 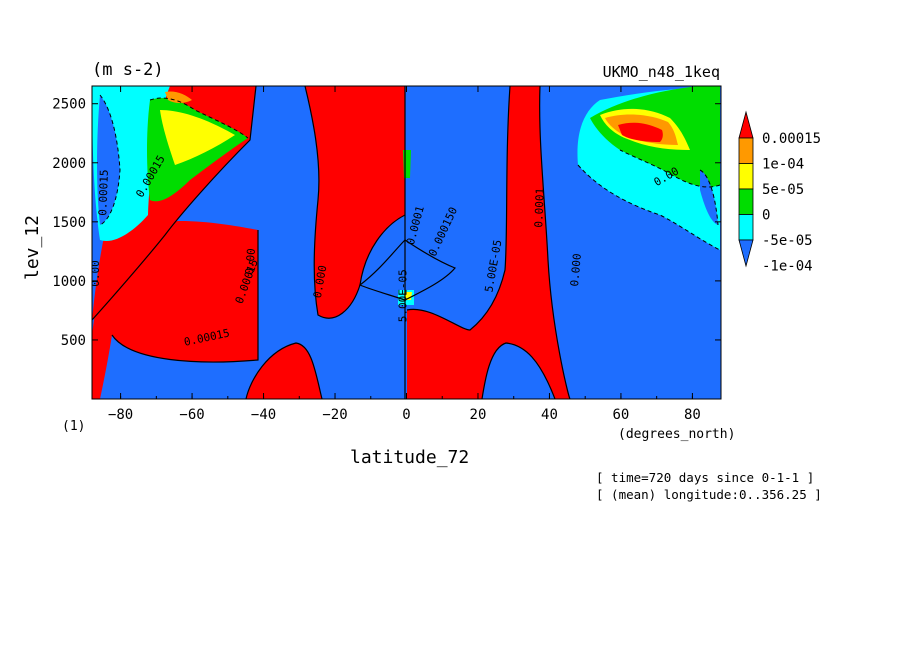 What do you see at coordinates (108, 160) in the screenshot?
I see `blue-core-south-pole` at bounding box center [108, 160].